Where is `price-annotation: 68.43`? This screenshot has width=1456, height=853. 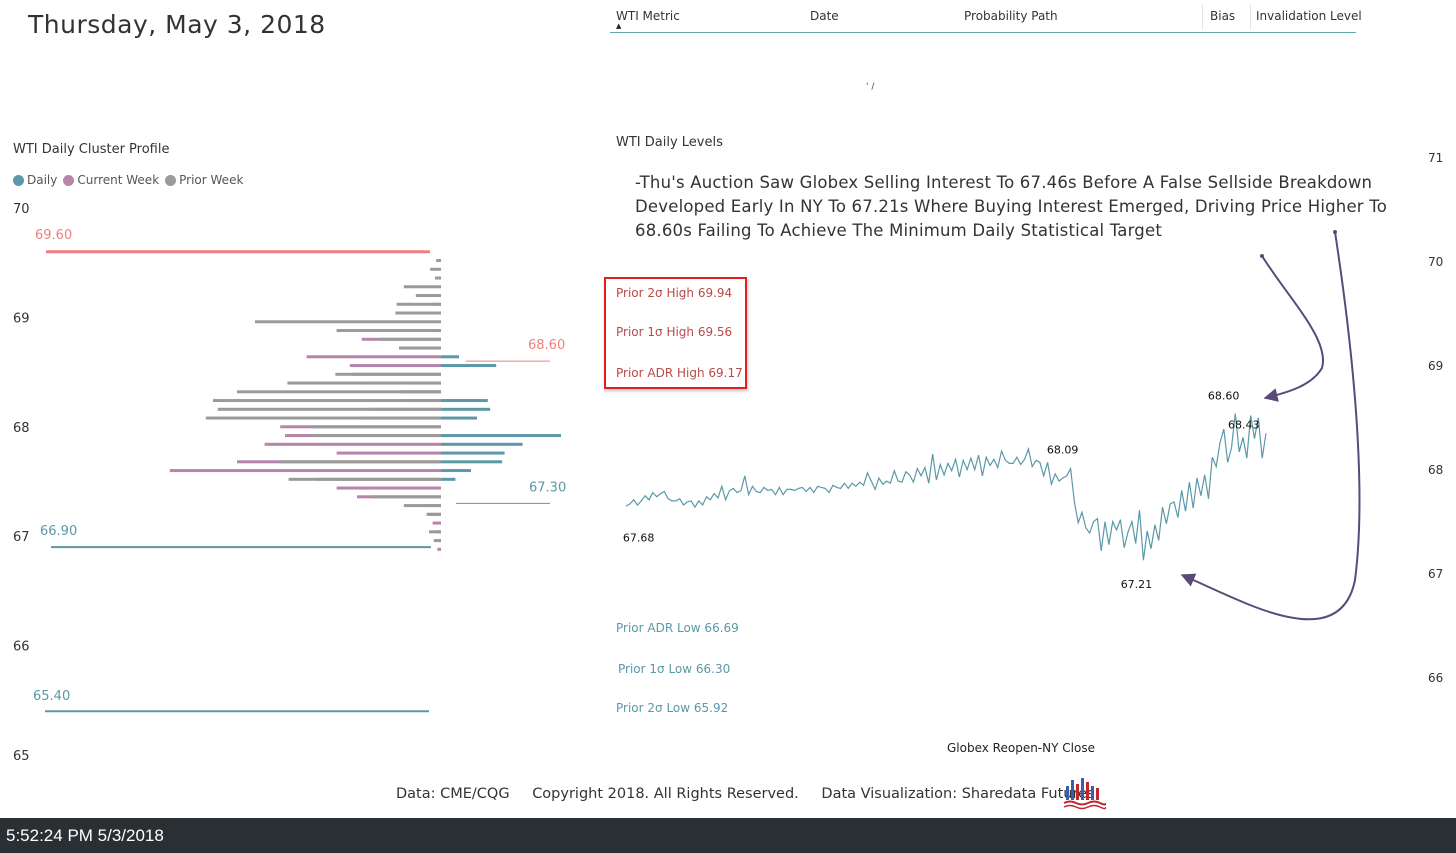
price-annotation: 68.43 is located at coordinates (1244, 424).